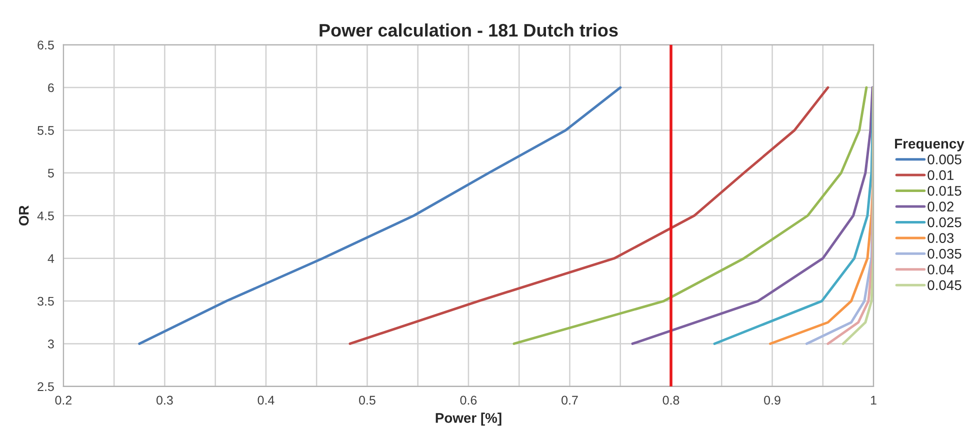  I want to click on y-tick-label: 2.5, so click(46, 387).